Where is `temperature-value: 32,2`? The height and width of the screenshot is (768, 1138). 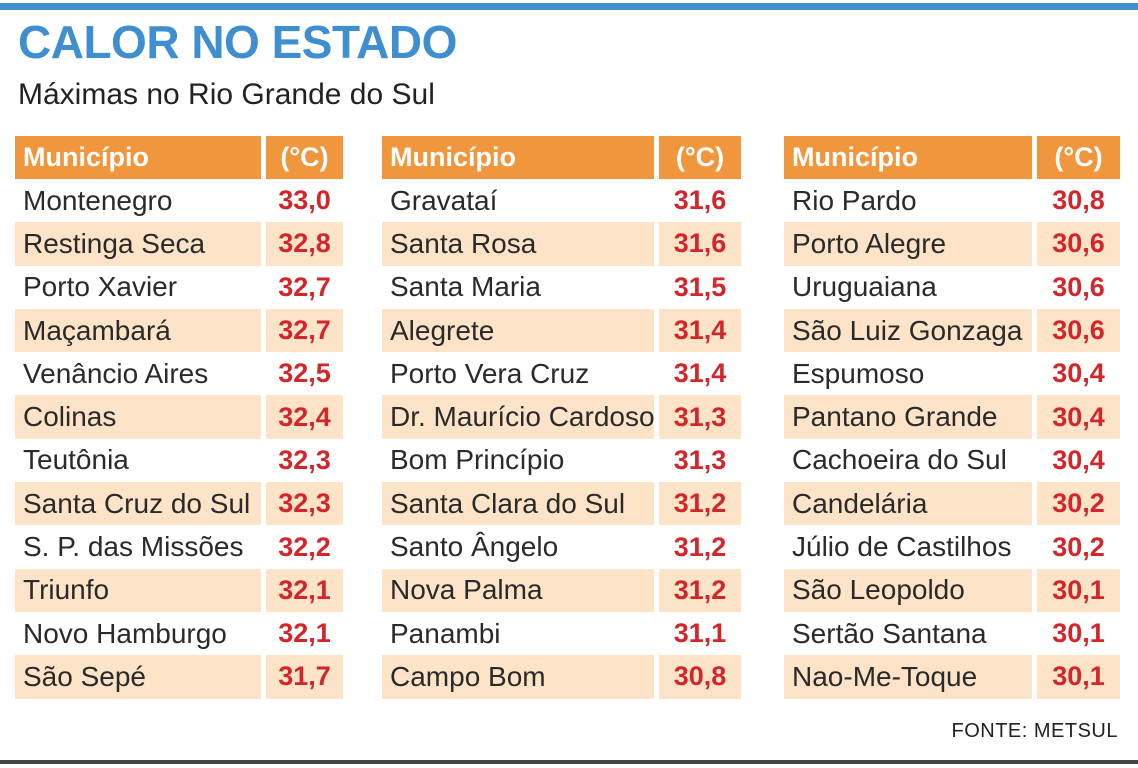
temperature-value: 32,2 is located at coordinates (304, 546).